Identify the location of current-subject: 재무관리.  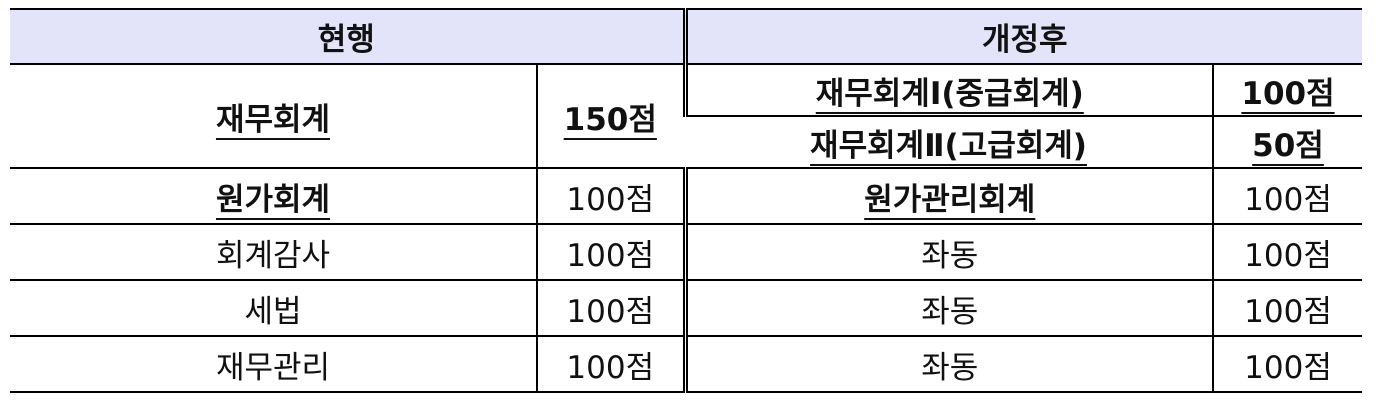
(273, 364).